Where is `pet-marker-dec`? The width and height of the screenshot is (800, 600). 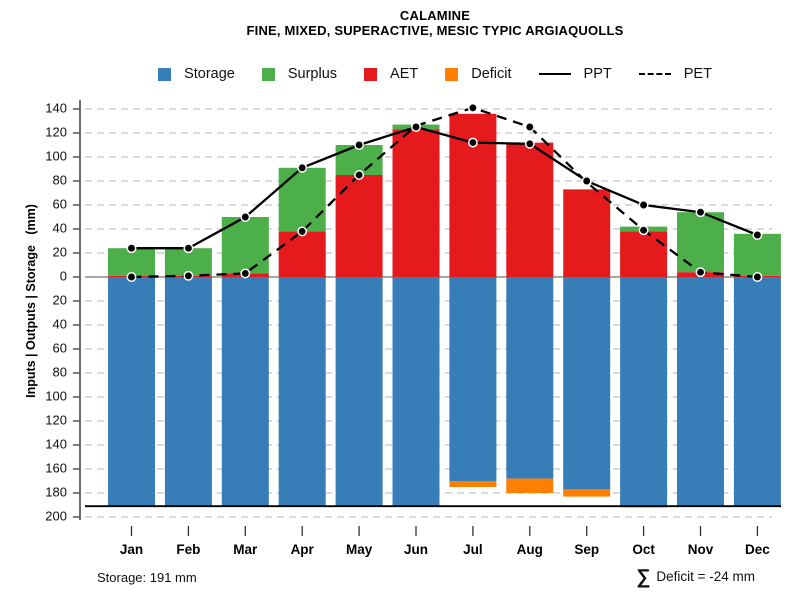
pet-marker-dec is located at coordinates (757, 277).